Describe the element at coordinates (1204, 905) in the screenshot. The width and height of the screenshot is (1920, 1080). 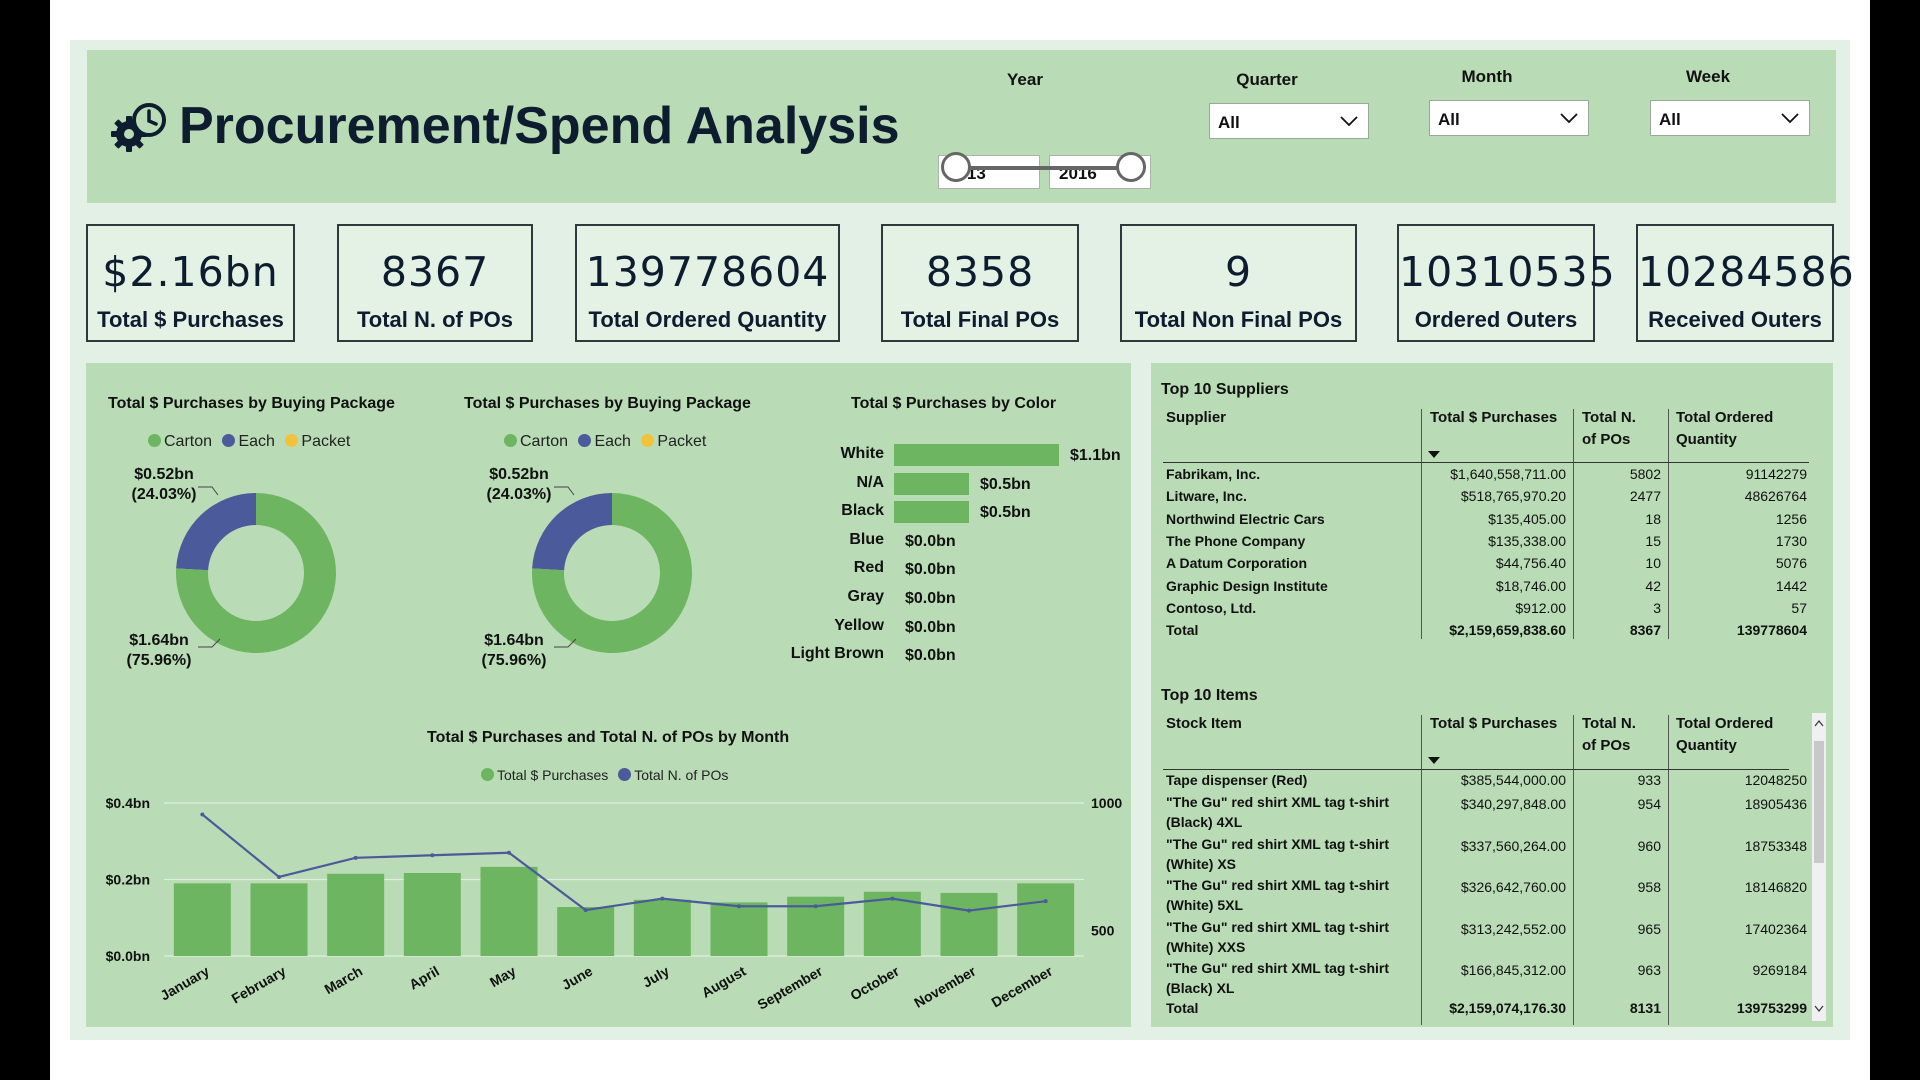
I see `item-name-line2: (White) 5XL` at that location.